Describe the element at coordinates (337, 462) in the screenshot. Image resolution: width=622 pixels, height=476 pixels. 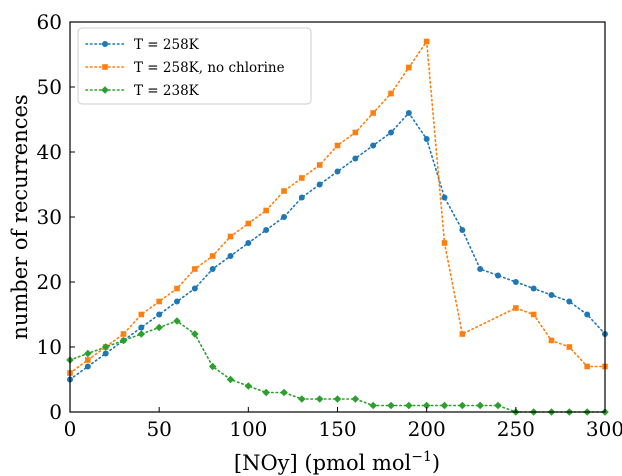
I see `x-axis-label: [NOy] (pmol mol−1)` at that location.